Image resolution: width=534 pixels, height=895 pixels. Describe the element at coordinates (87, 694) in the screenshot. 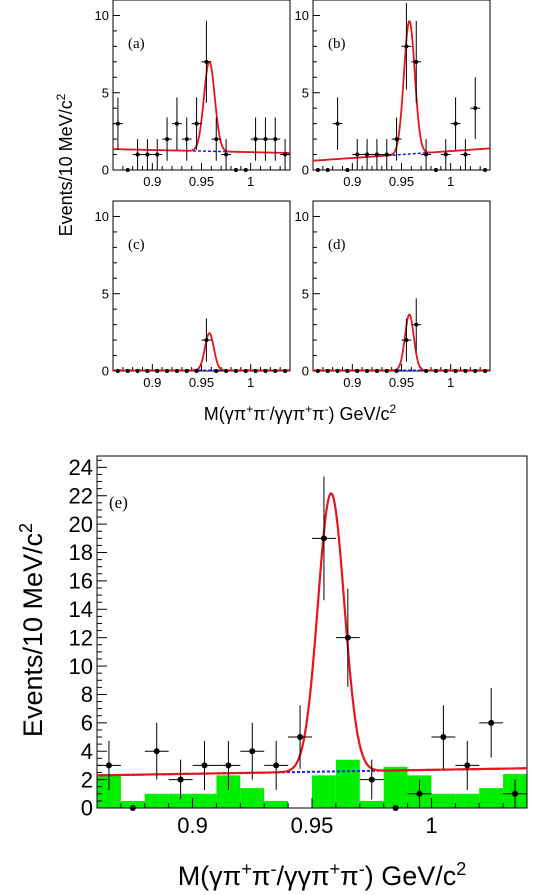

I see `y-tick-label: 8` at that location.